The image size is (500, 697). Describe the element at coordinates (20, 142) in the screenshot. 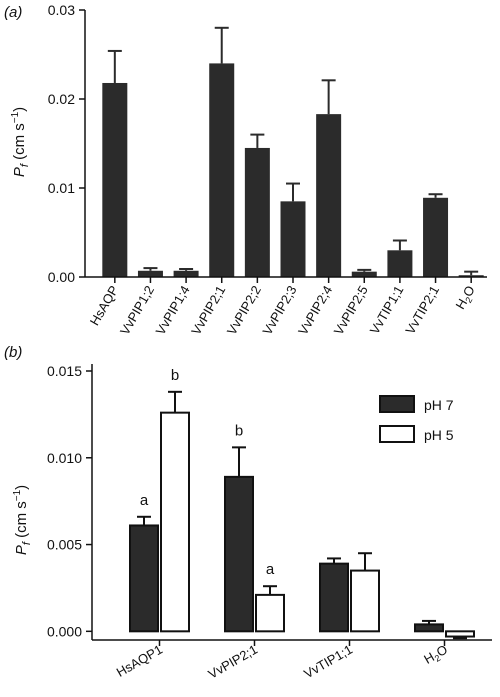

I see `panel-a-ylabel: Pf (cm s−1)` at that location.